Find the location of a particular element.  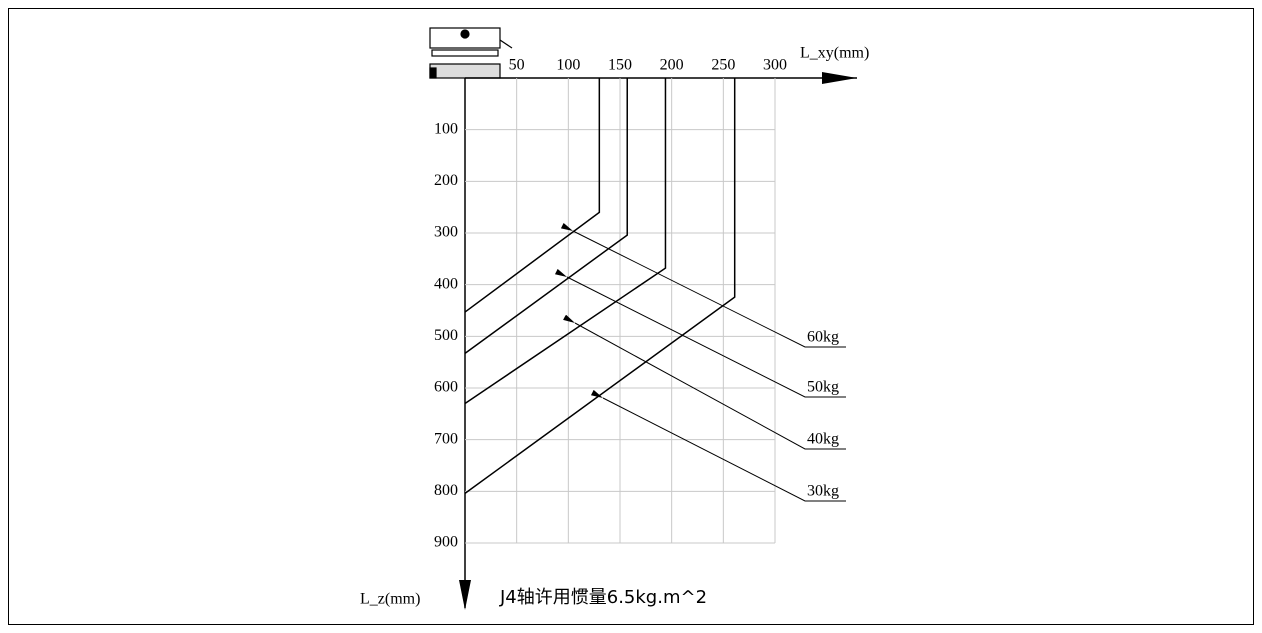

y-axis-arrow is located at coordinates (465, 595).